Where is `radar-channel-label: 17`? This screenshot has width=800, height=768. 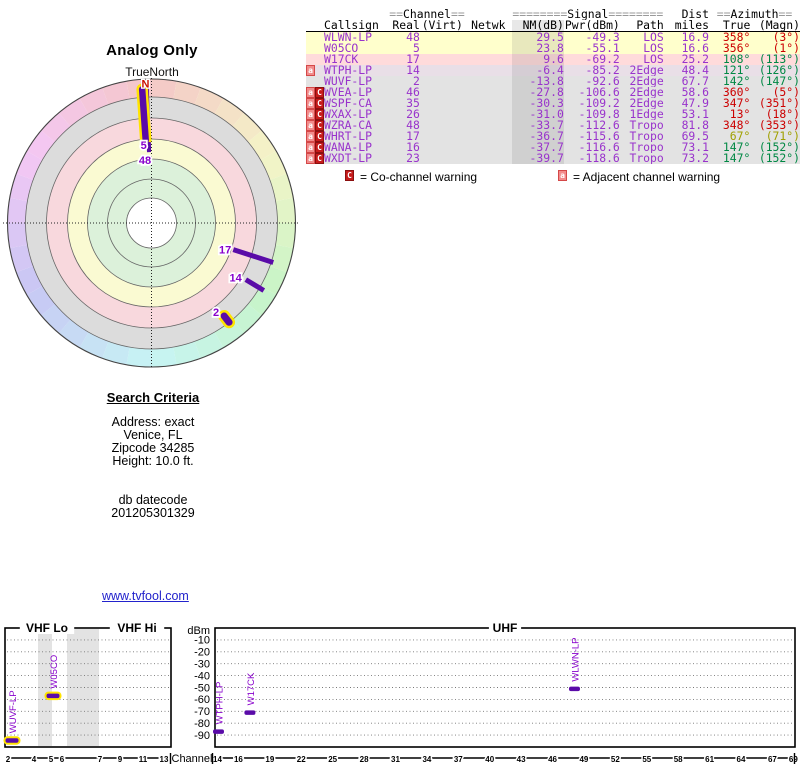 radar-channel-label: 17 is located at coordinates (225, 251).